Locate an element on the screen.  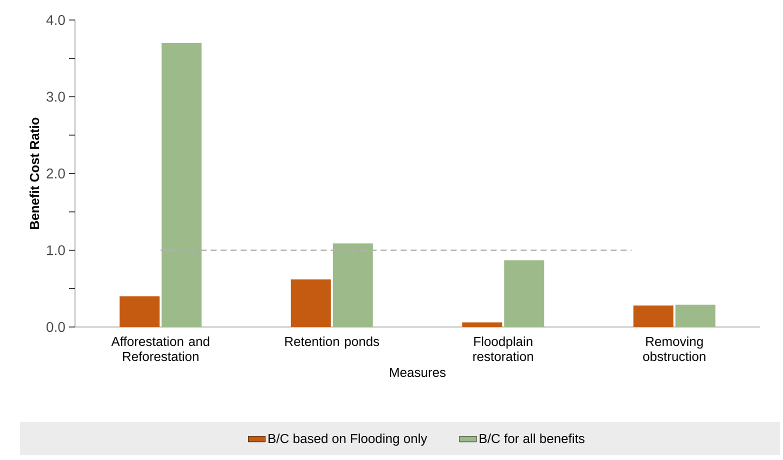
y-axis-title: Benefit Cost Ratio is located at coordinates (35, 173).